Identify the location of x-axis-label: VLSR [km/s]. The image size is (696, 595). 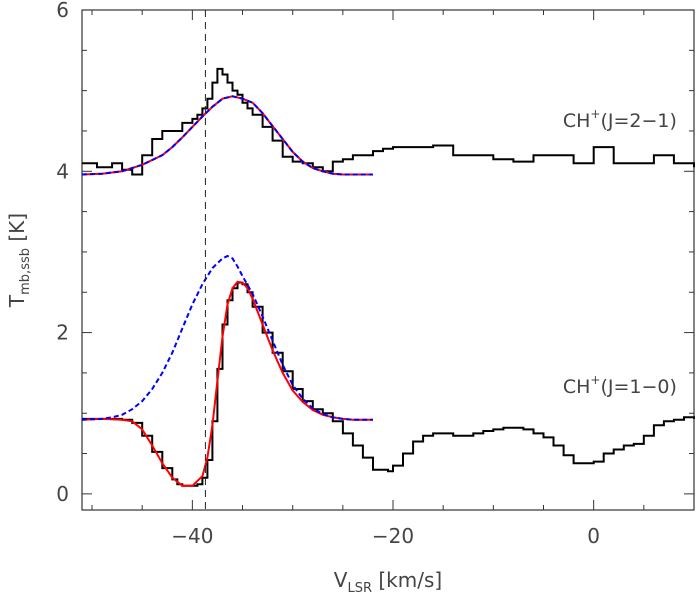
(388, 581).